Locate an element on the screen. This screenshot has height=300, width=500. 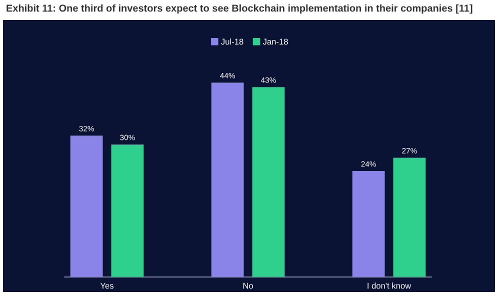
x-tick-label: No is located at coordinates (248, 285).